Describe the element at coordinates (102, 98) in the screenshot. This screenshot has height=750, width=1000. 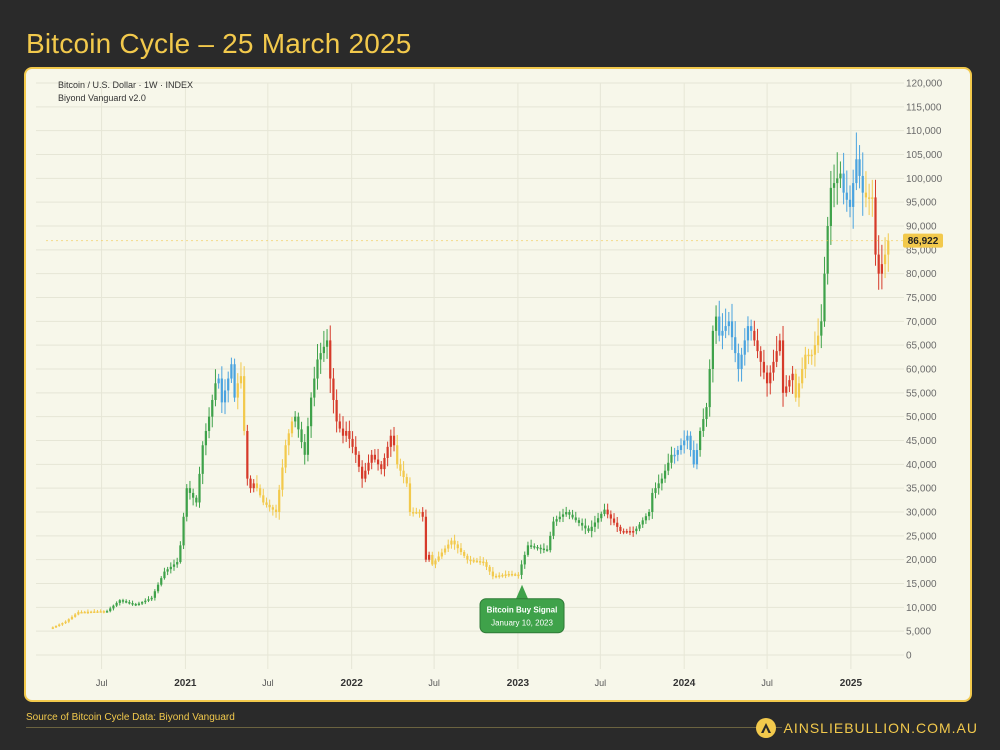
I see `chart-header-line: Biyond Vanguard v2.0` at that location.